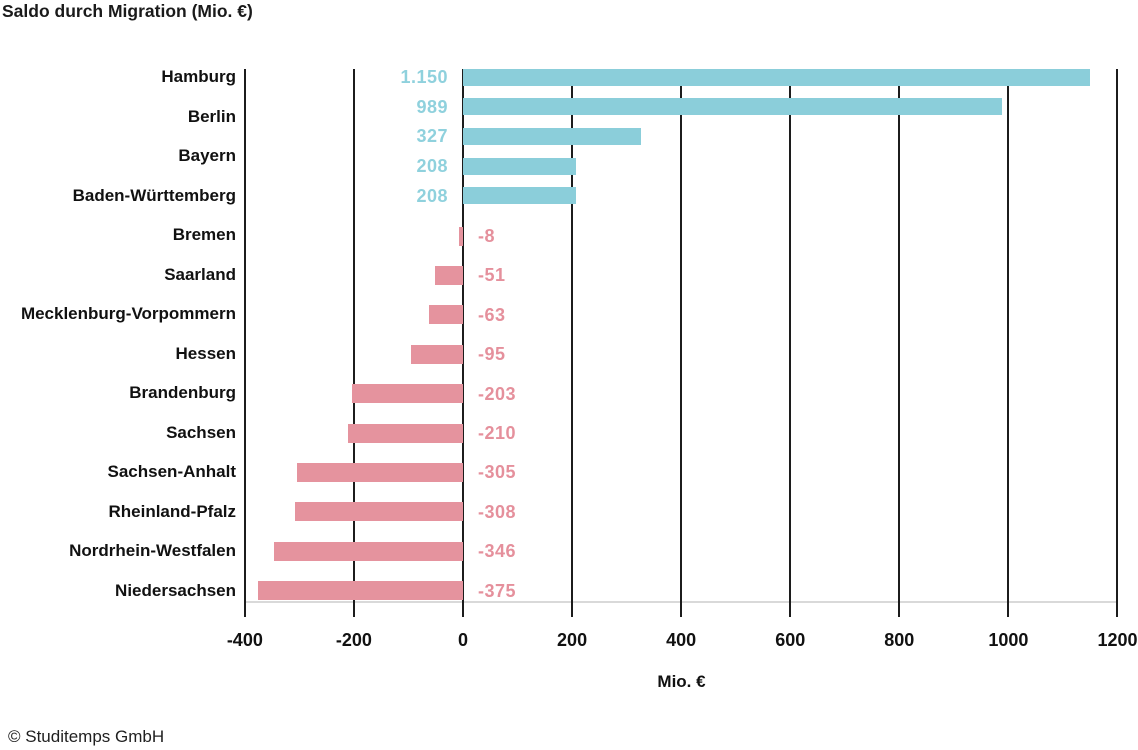 The width and height of the screenshot is (1138, 750). What do you see at coordinates (175, 590) in the screenshot?
I see `category-label: Niedersachsen` at bounding box center [175, 590].